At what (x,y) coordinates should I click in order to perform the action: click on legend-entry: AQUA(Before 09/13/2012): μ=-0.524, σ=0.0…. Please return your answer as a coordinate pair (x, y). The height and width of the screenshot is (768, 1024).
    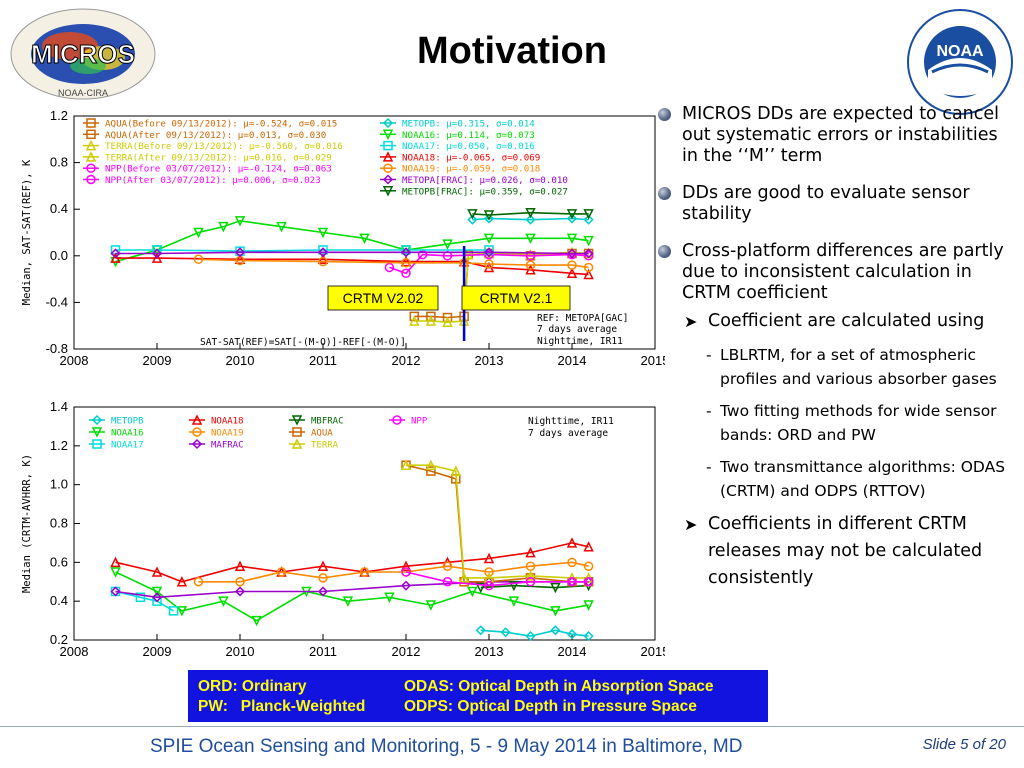
    Looking at the image, I should click on (221, 124).